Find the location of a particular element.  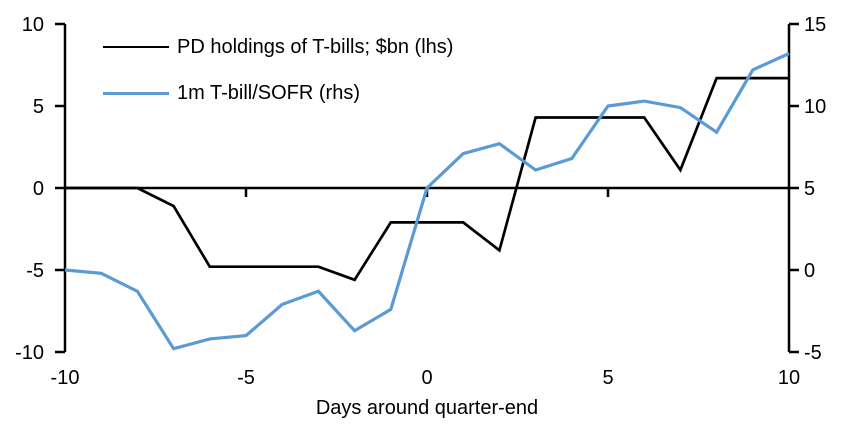

left-axis-tick-label: 5 is located at coordinates (38, 107).